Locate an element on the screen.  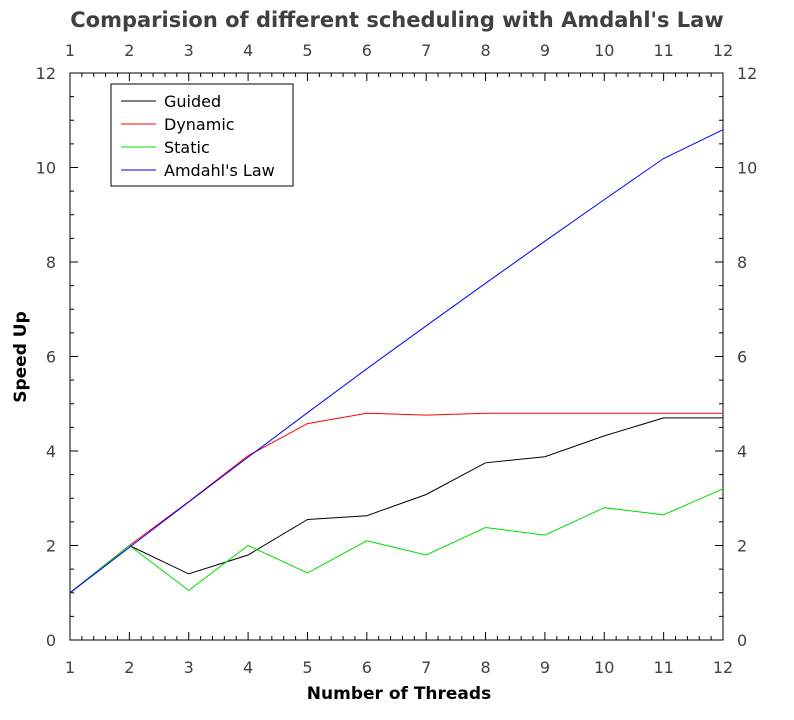
x-tick-label: 8 is located at coordinates (485, 667).